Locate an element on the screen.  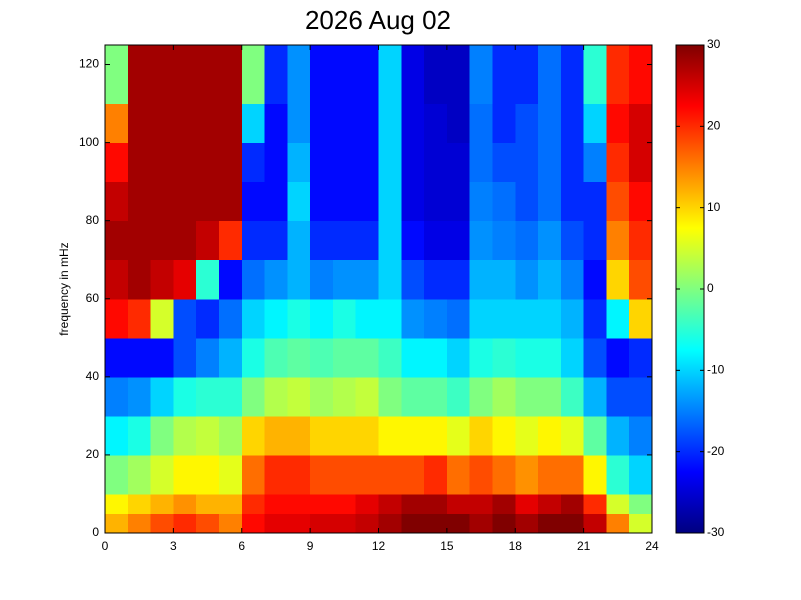
x-tick-label: 3 is located at coordinates (173, 546).